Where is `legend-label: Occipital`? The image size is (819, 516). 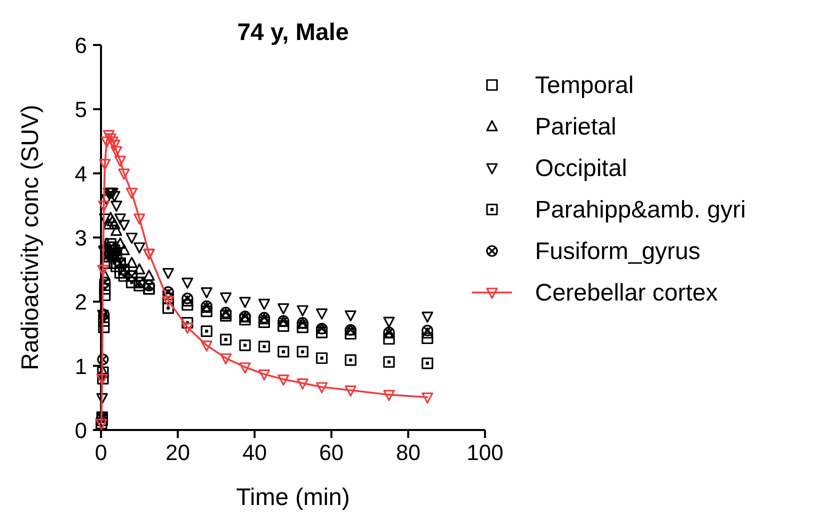
legend-label: Occipital is located at coordinates (581, 168).